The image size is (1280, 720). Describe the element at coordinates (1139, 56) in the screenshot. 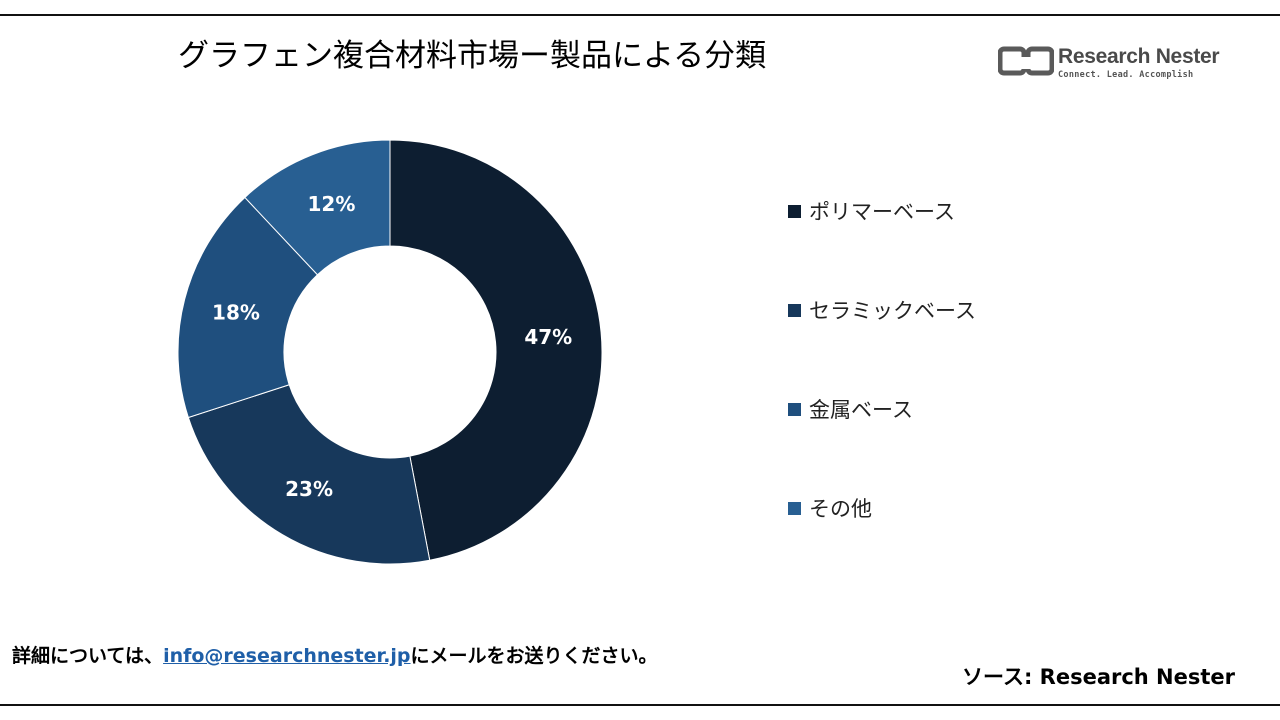

I see `logo-name: Research Nester` at that location.